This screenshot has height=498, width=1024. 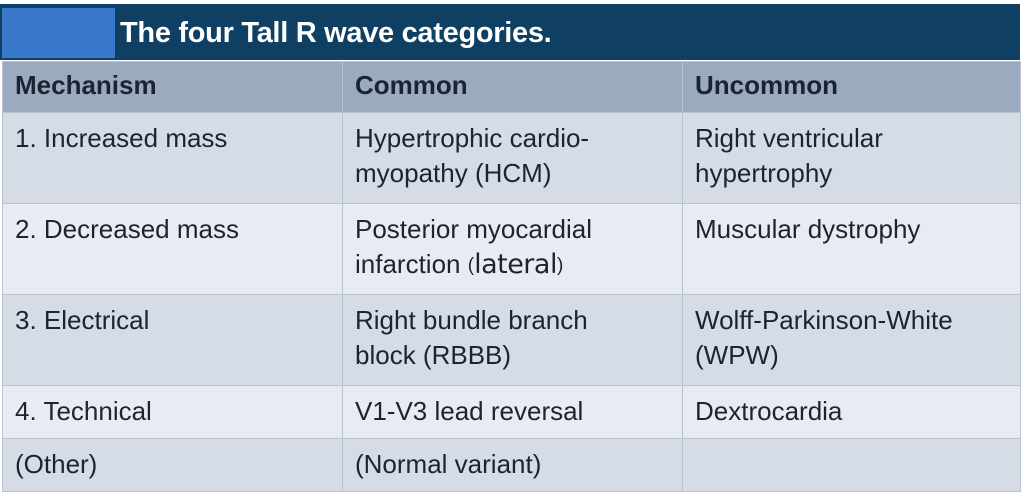 I want to click on cell-uncommon-line1: Right ventricular, so click(x=789, y=138).